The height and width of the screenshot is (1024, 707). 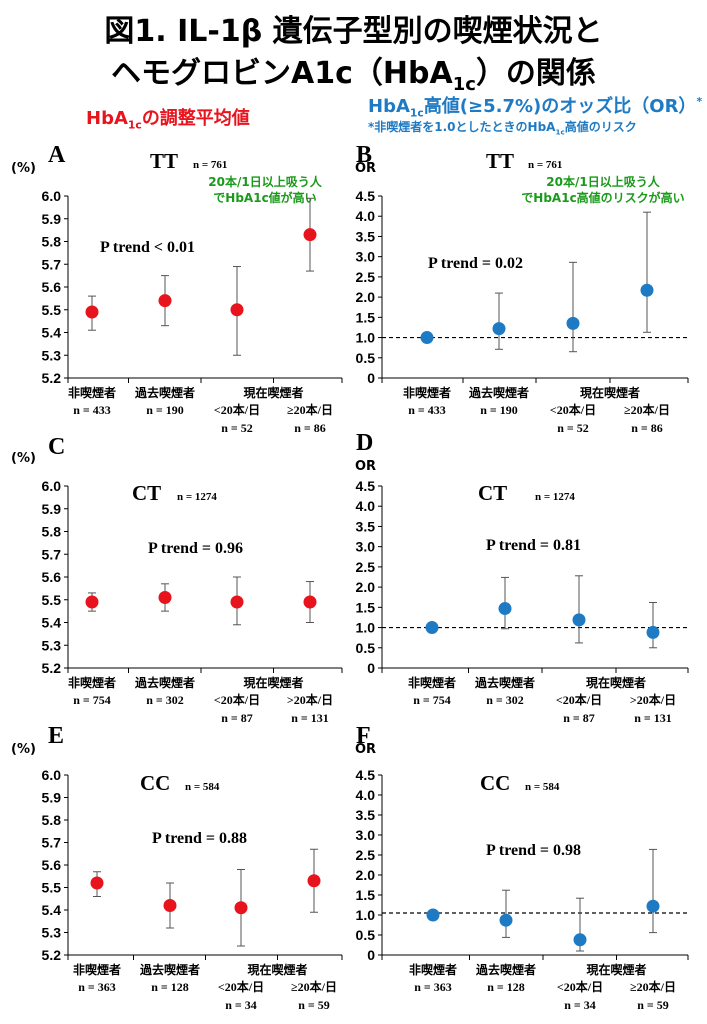 I want to click on panel-f-n-label: n = 34, so click(x=580, y=1005).